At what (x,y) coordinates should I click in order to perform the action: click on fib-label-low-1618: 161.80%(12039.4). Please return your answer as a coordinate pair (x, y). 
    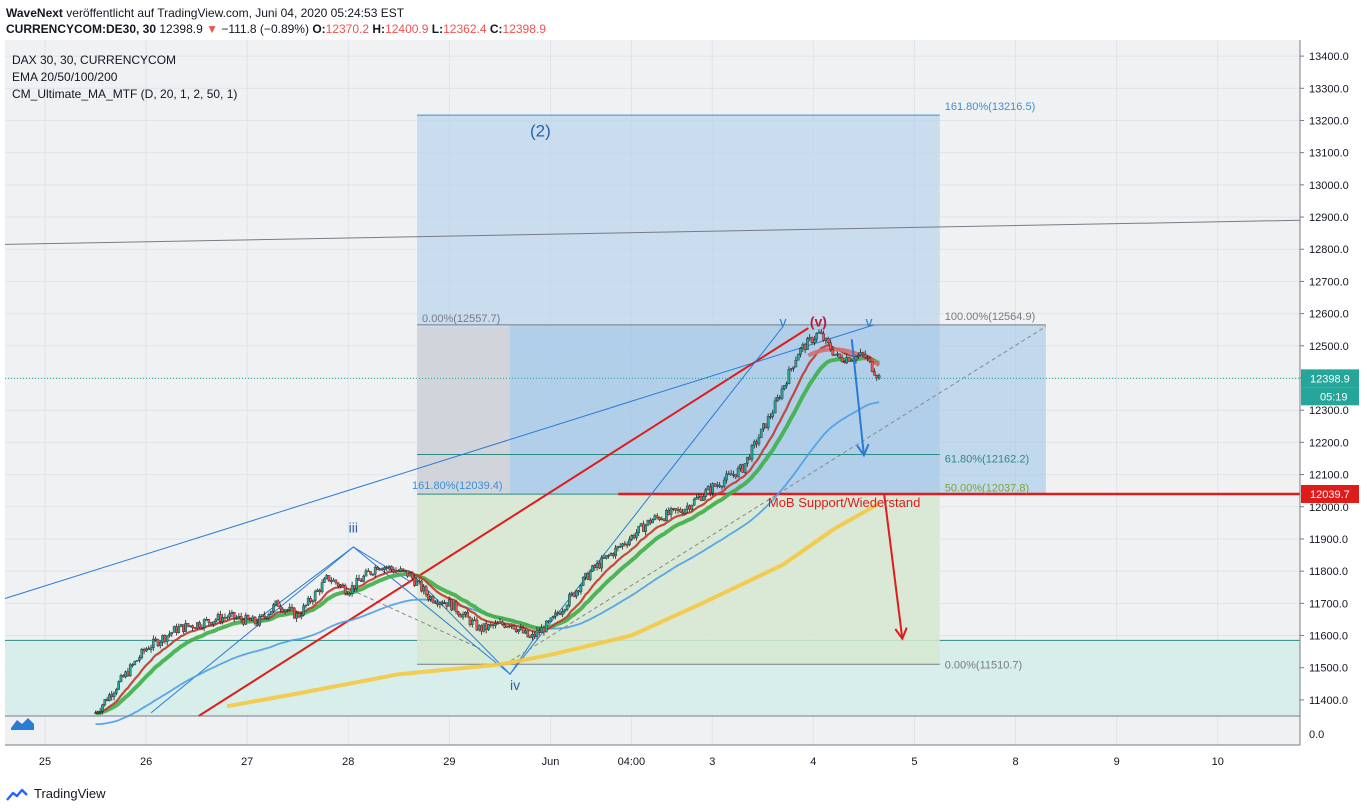
    Looking at the image, I should click on (457, 486).